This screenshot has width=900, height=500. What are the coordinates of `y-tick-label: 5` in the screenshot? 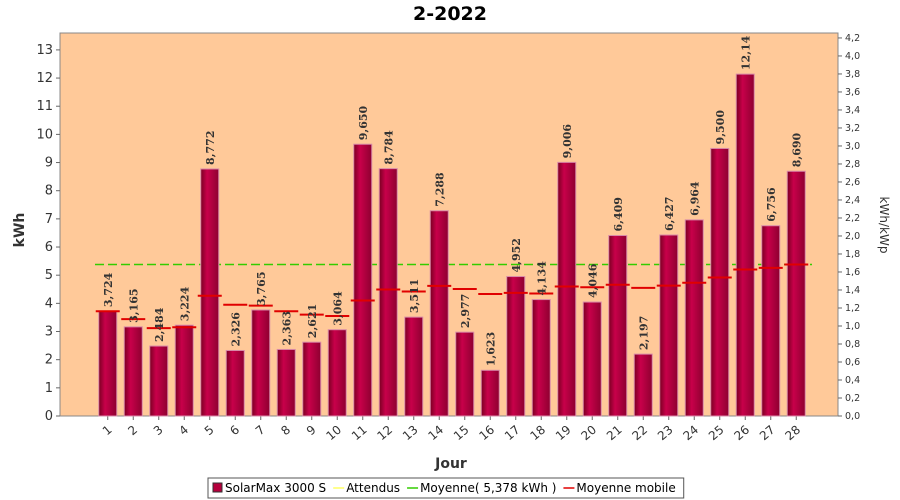 It's located at (49, 275).